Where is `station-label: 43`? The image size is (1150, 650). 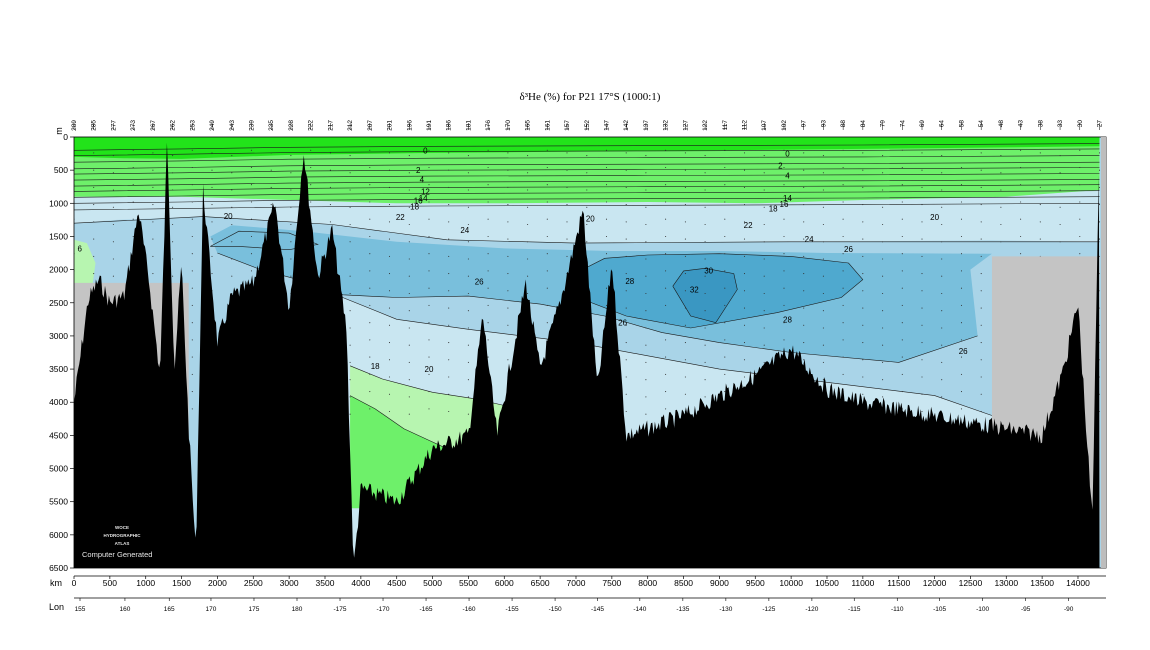
station-label: 43 is located at coordinates (1021, 124).